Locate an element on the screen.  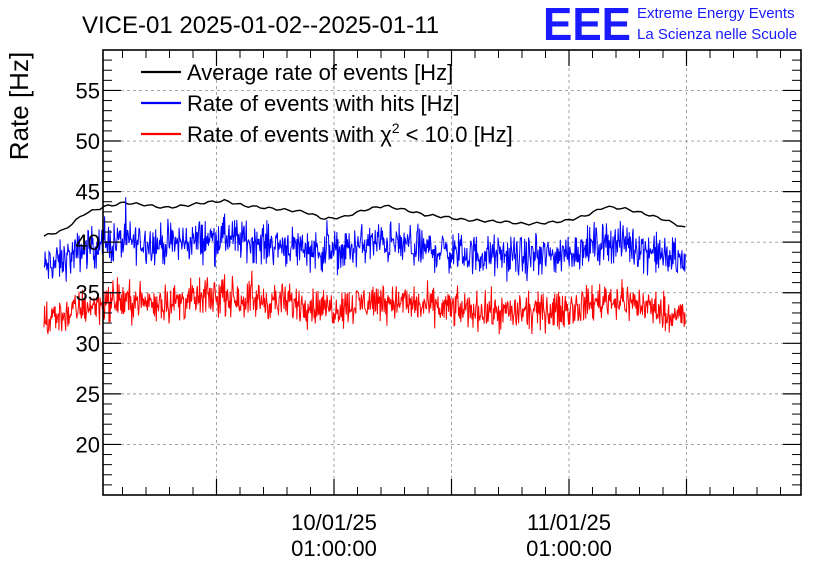
y-tick-label: 40 is located at coordinates (88, 242).